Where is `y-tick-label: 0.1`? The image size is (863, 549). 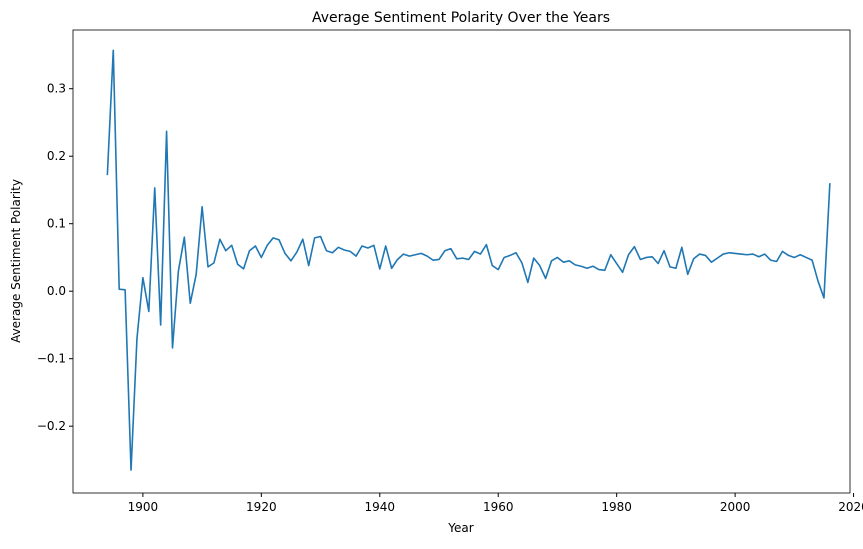 y-tick-label: 0.1 is located at coordinates (56, 224).